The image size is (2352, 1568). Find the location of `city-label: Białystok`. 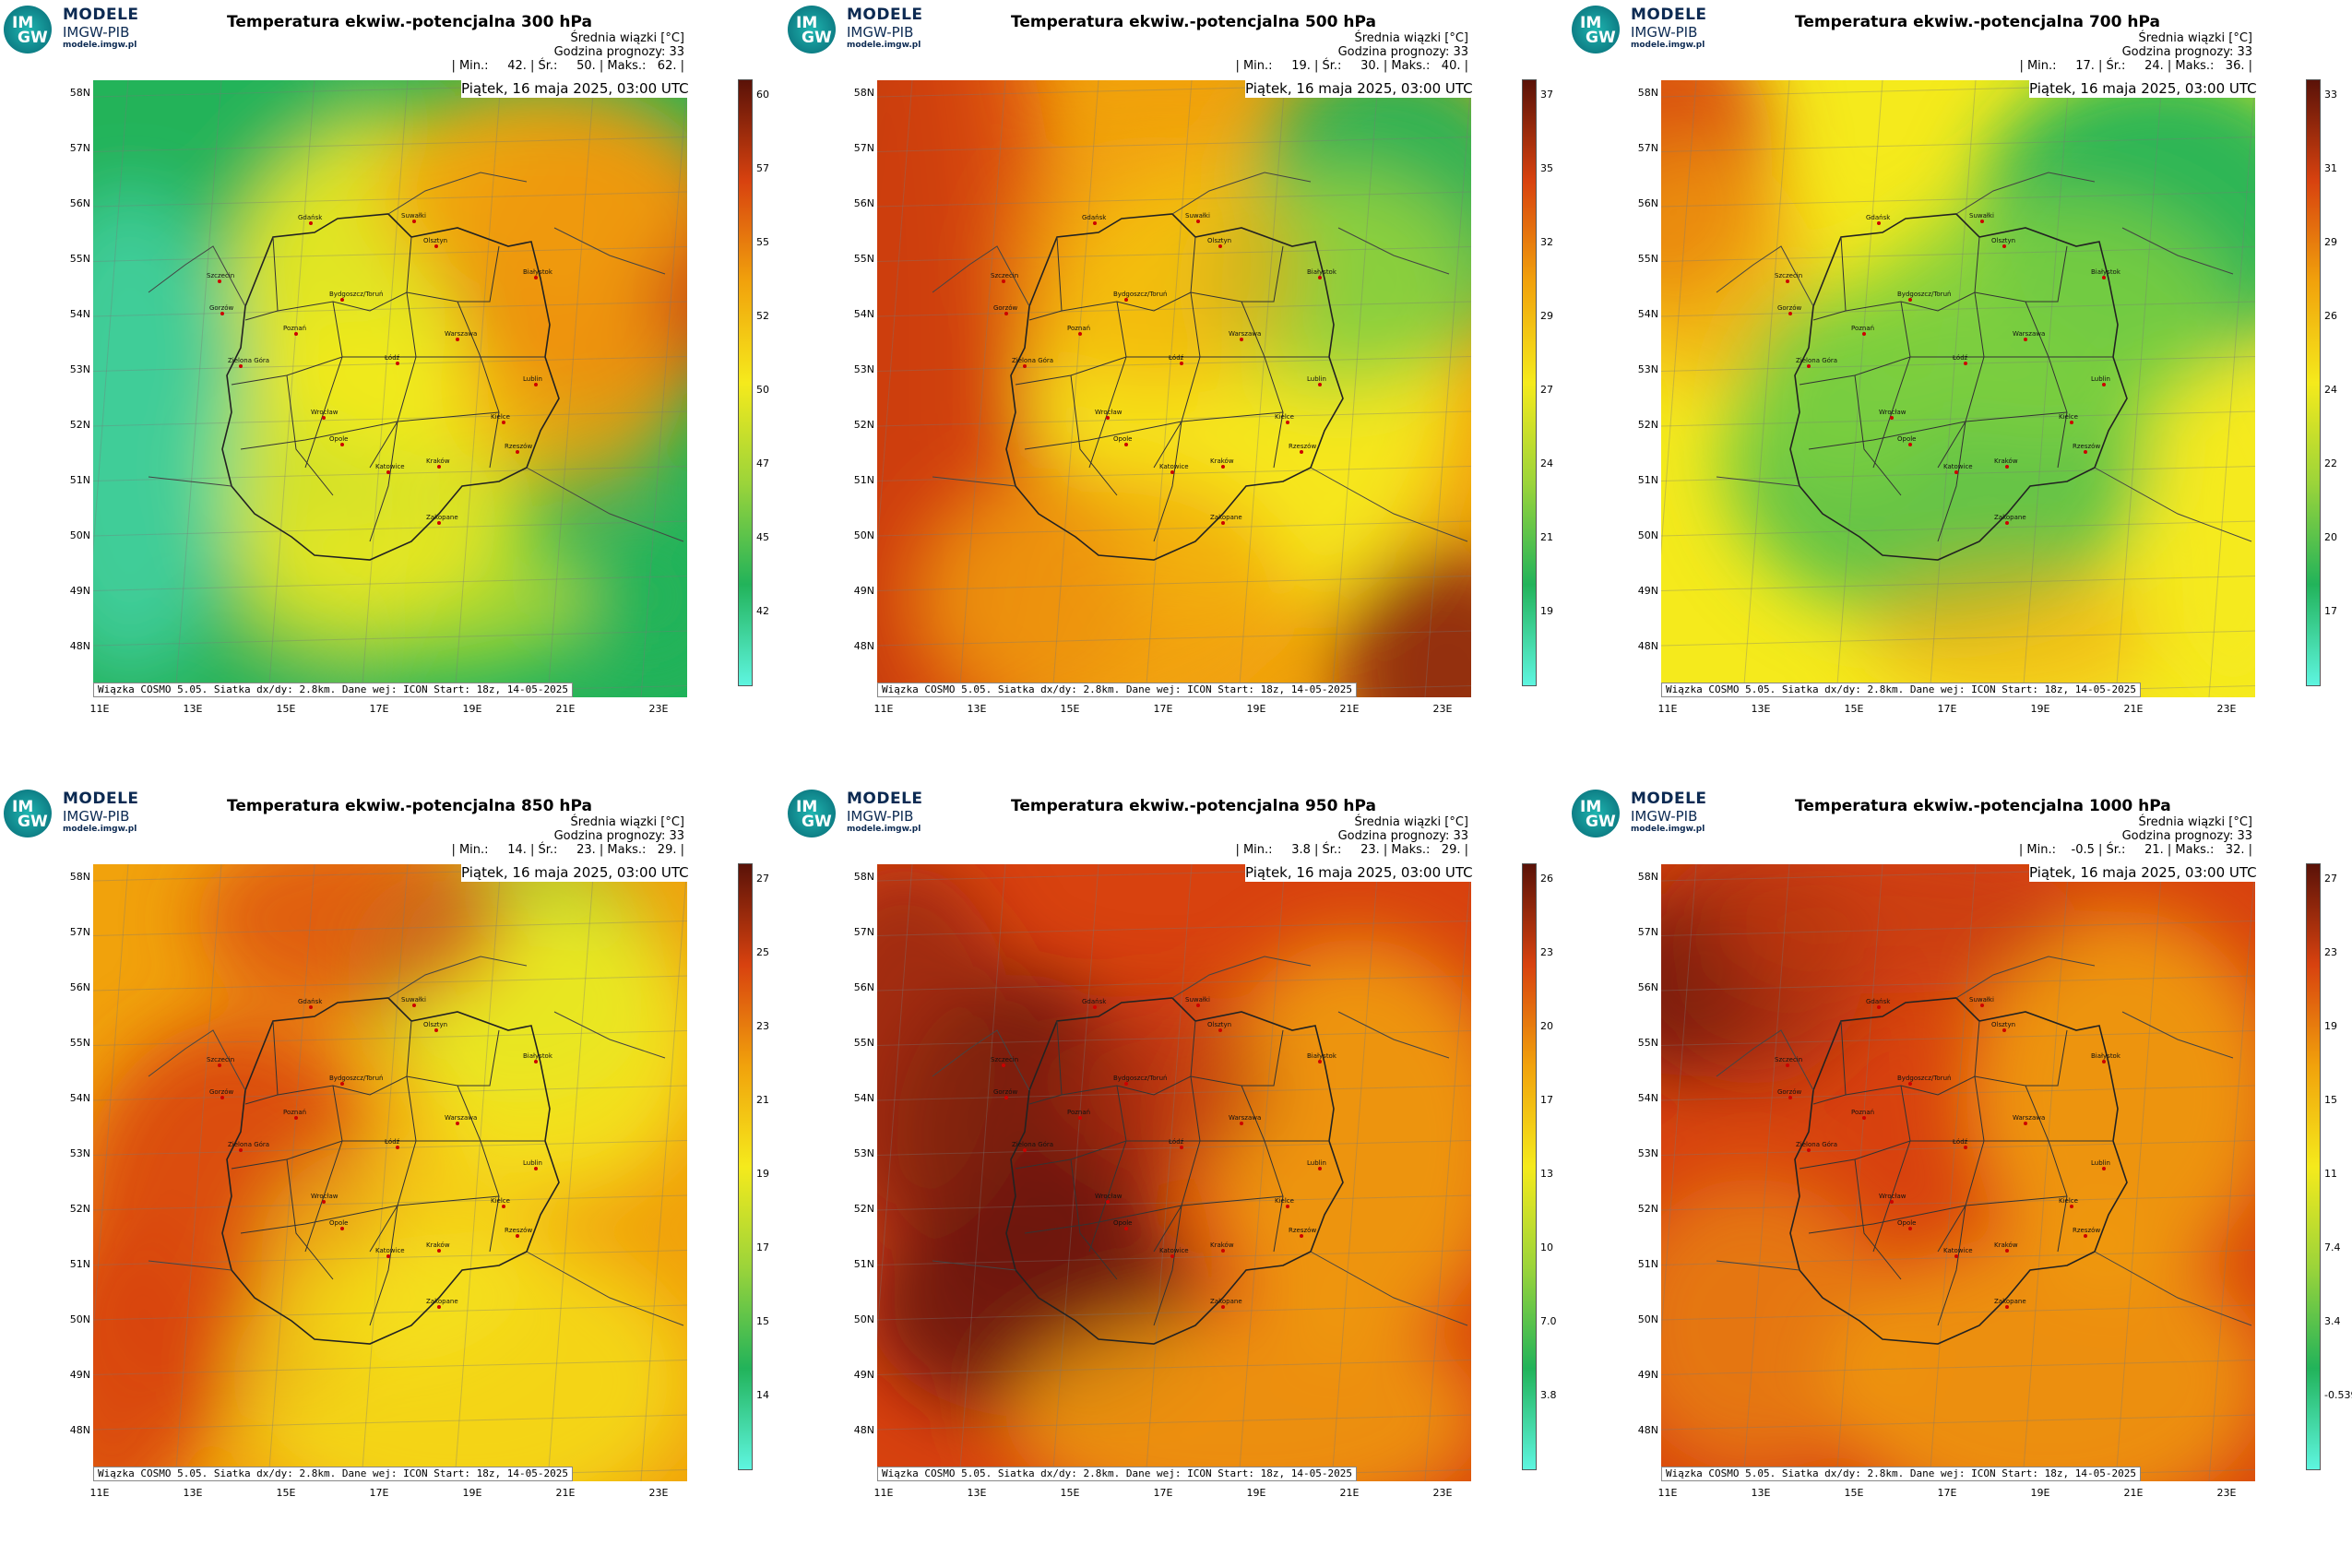

city-label: Białystok is located at coordinates (1322, 1056).